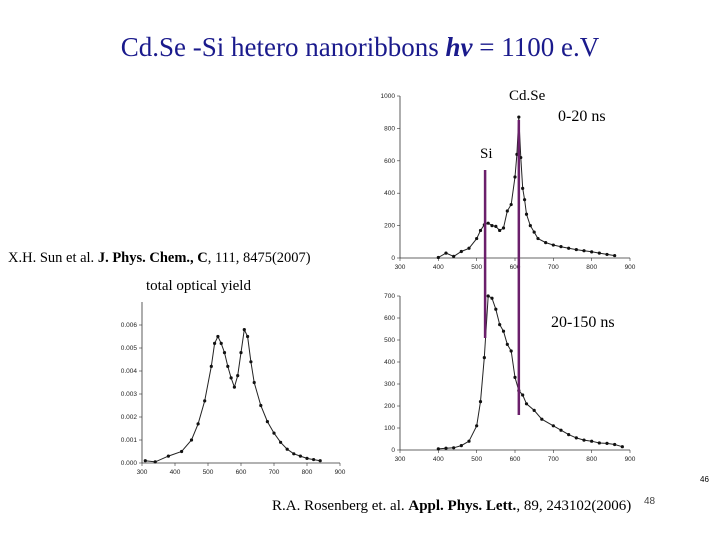 The height and width of the screenshot is (540, 720). What do you see at coordinates (389, 128) in the screenshot?
I see `y-tick-label: 800` at bounding box center [389, 128].